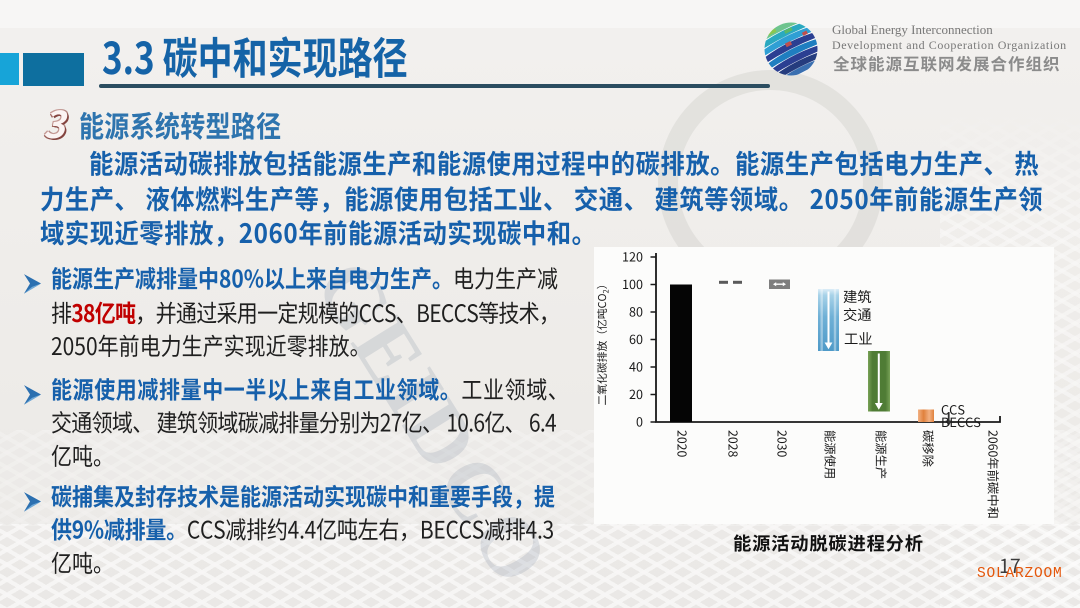  What do you see at coordinates (961, 421) in the screenshot?
I see `svg-text: BECCS` at bounding box center [961, 421].